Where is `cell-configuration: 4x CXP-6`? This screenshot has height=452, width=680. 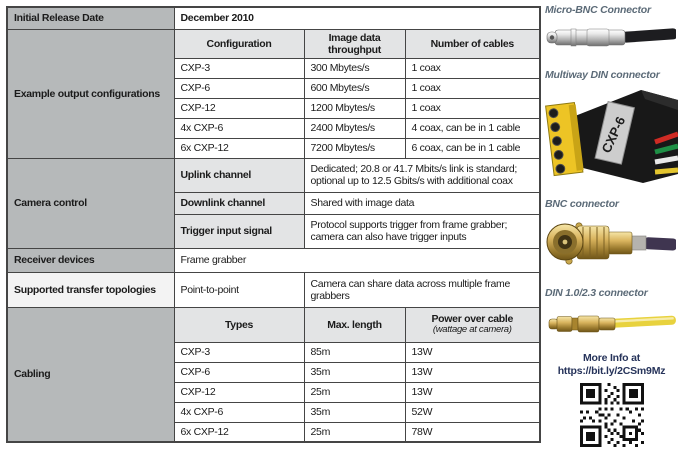 cell-configuration: 4x CXP-6 is located at coordinates (239, 128).